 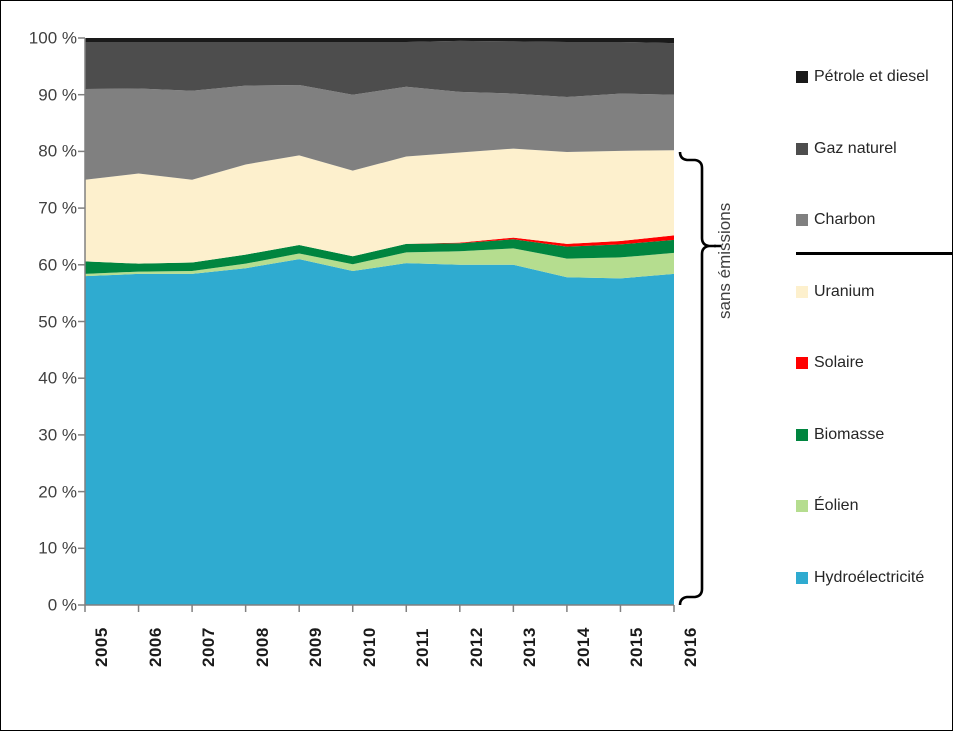 What do you see at coordinates (62, 605) in the screenshot?
I see `y-tick-label: 0 %` at bounding box center [62, 605].